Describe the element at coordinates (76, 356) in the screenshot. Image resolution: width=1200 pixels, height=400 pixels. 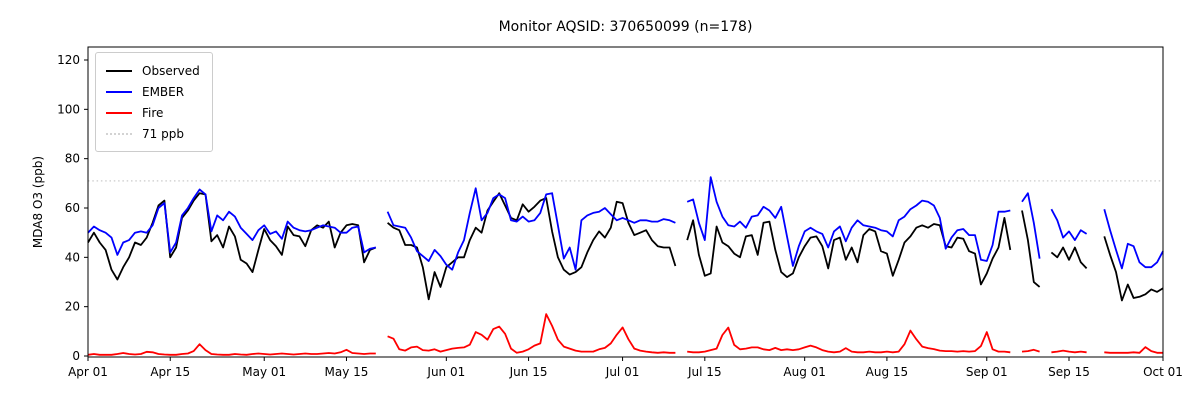
I see `y-tick-label: 0` at that location.